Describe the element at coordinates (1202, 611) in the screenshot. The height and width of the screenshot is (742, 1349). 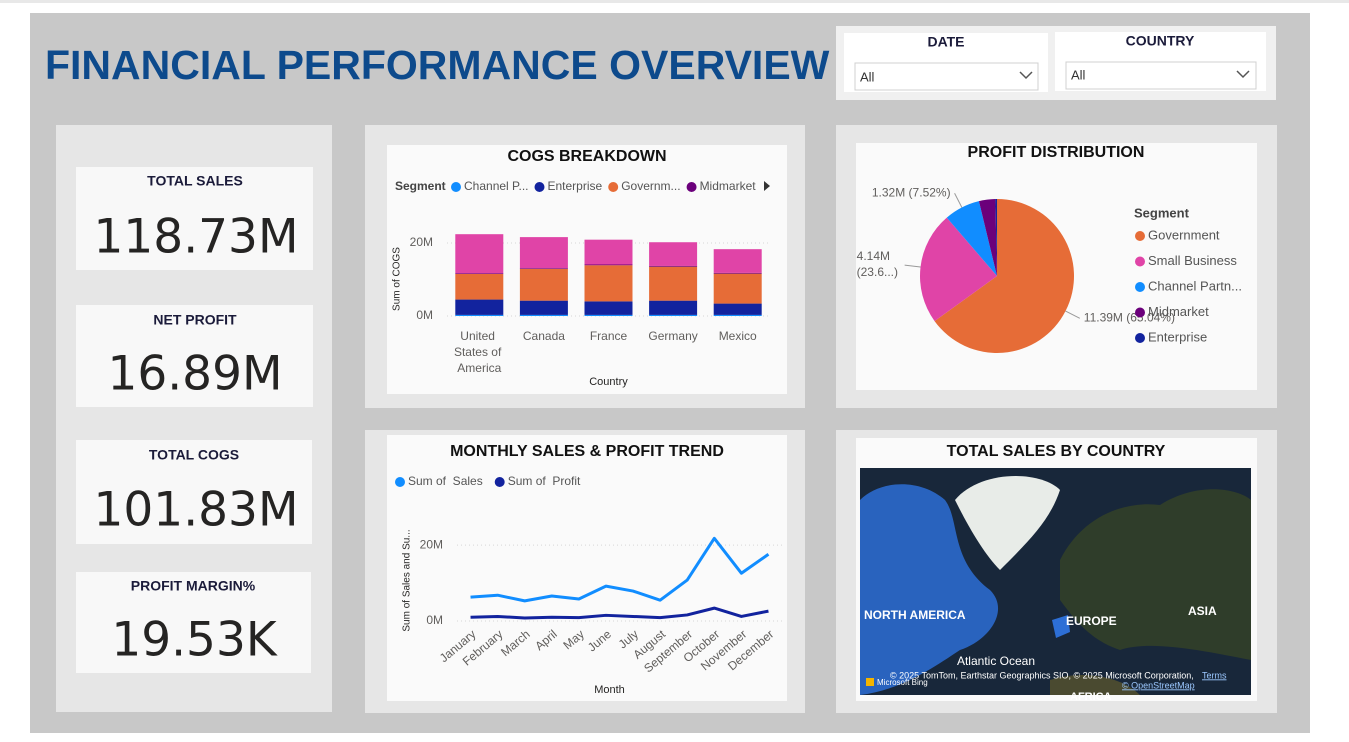
I see `map-label: ASIA` at that location.